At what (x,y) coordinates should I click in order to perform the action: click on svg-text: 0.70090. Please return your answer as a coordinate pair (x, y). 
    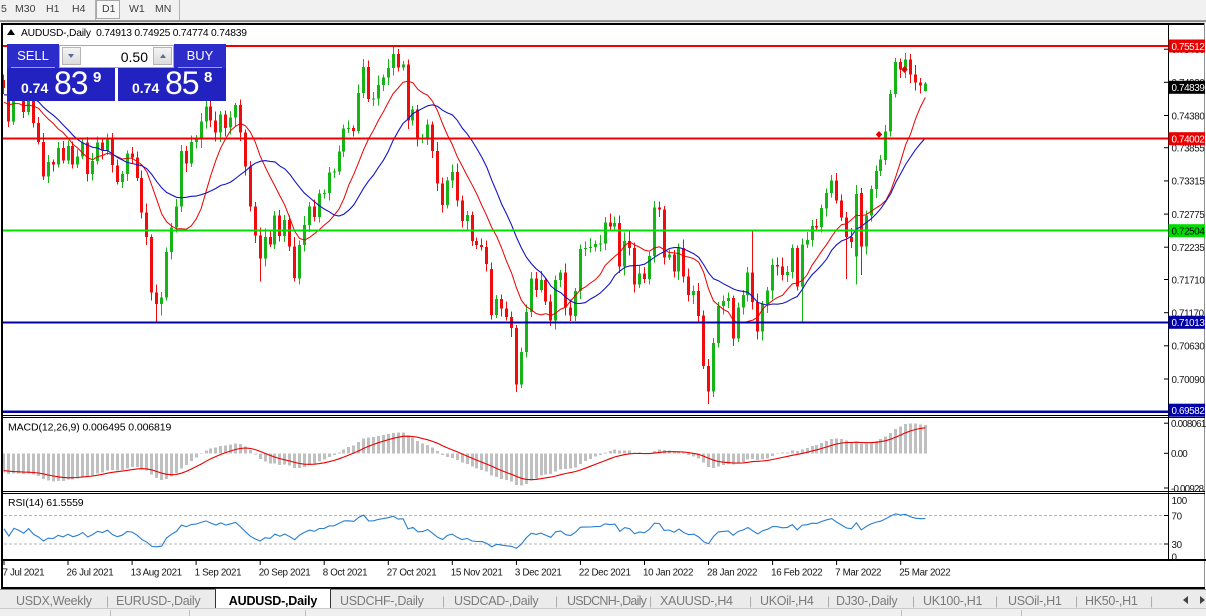
    Looking at the image, I should click on (1189, 380).